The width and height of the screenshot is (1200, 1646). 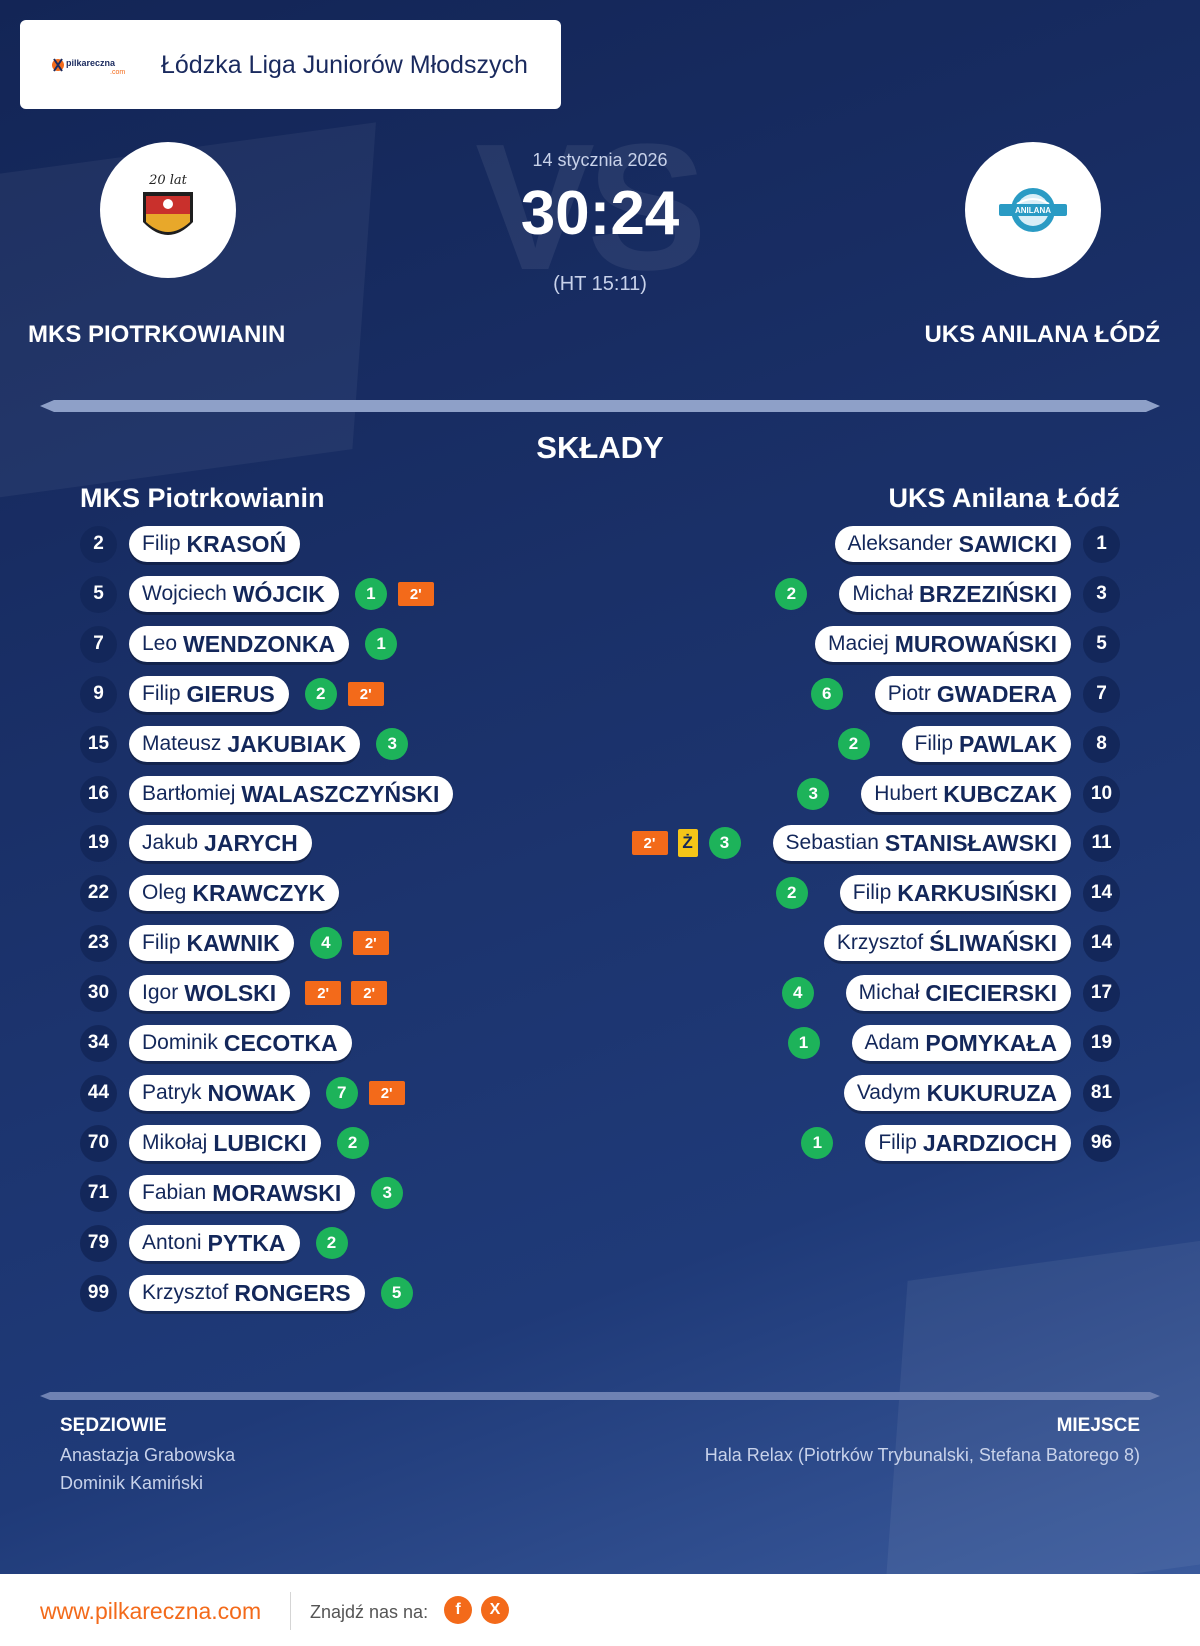 I want to click on player-stats: 3, so click(x=813, y=794).